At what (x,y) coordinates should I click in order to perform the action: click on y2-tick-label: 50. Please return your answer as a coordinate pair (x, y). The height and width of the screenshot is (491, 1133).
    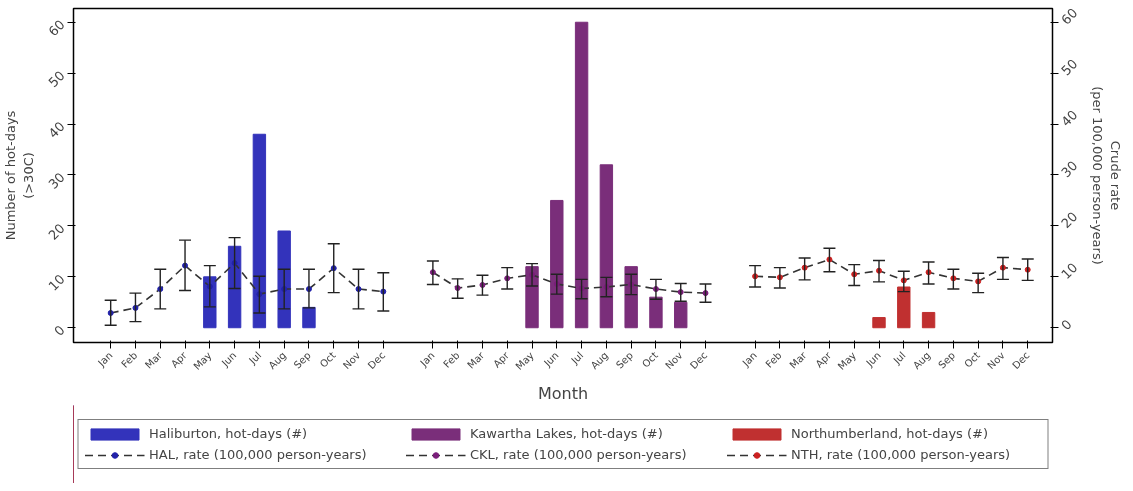
    Looking at the image, I should click on (1069, 67).